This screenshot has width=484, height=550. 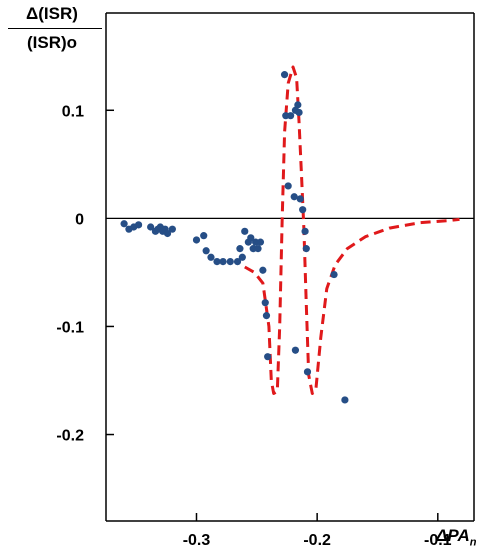 I want to click on x-axis-title-subscript: n, so click(x=473, y=542).